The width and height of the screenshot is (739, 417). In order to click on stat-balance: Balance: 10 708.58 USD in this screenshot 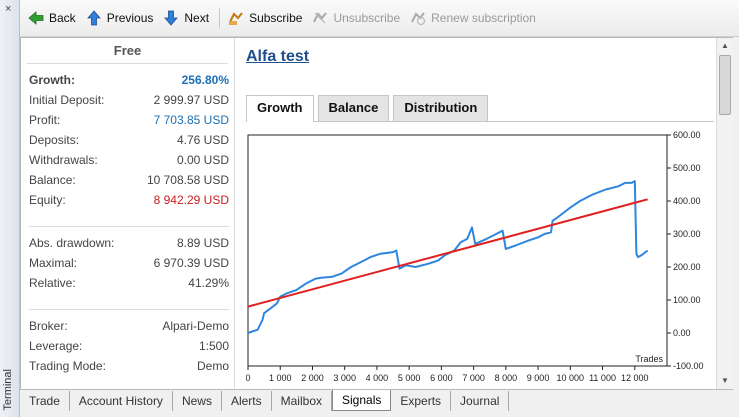, I will do `click(129, 180)`.